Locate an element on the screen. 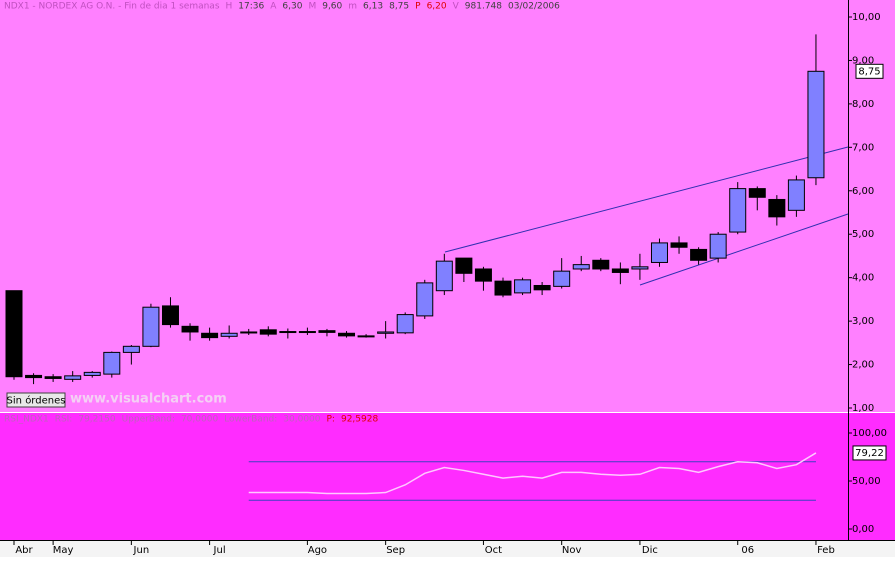 This screenshot has height=561, width=895. header-text: 30,0000 is located at coordinates (301, 420).